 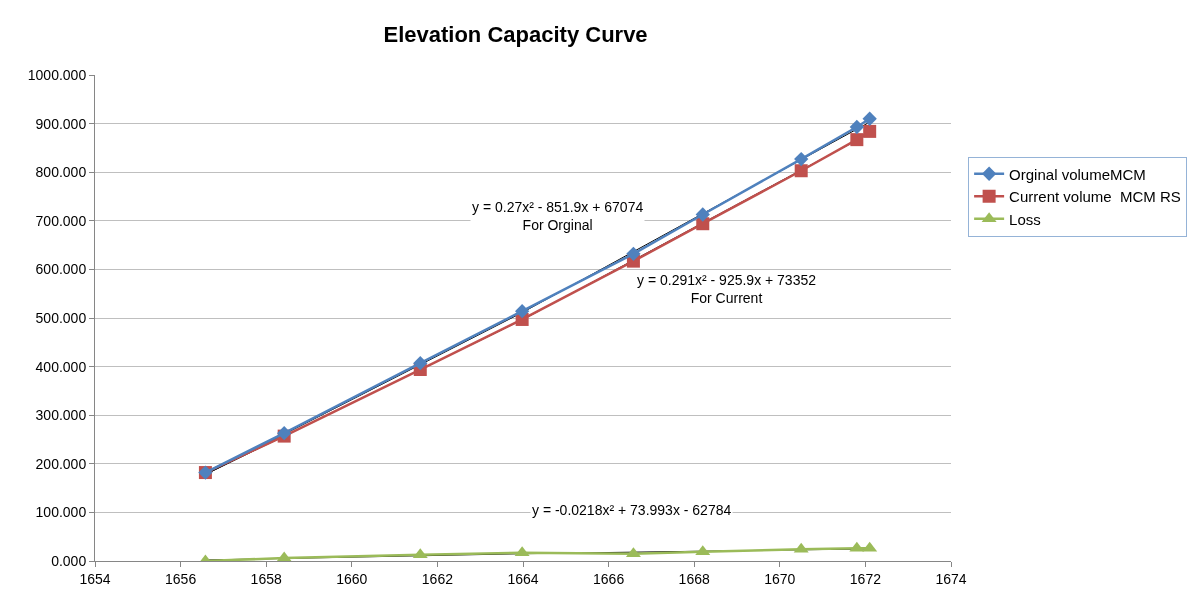 What do you see at coordinates (1025, 219) in the screenshot?
I see `legend-label: Loss` at bounding box center [1025, 219].